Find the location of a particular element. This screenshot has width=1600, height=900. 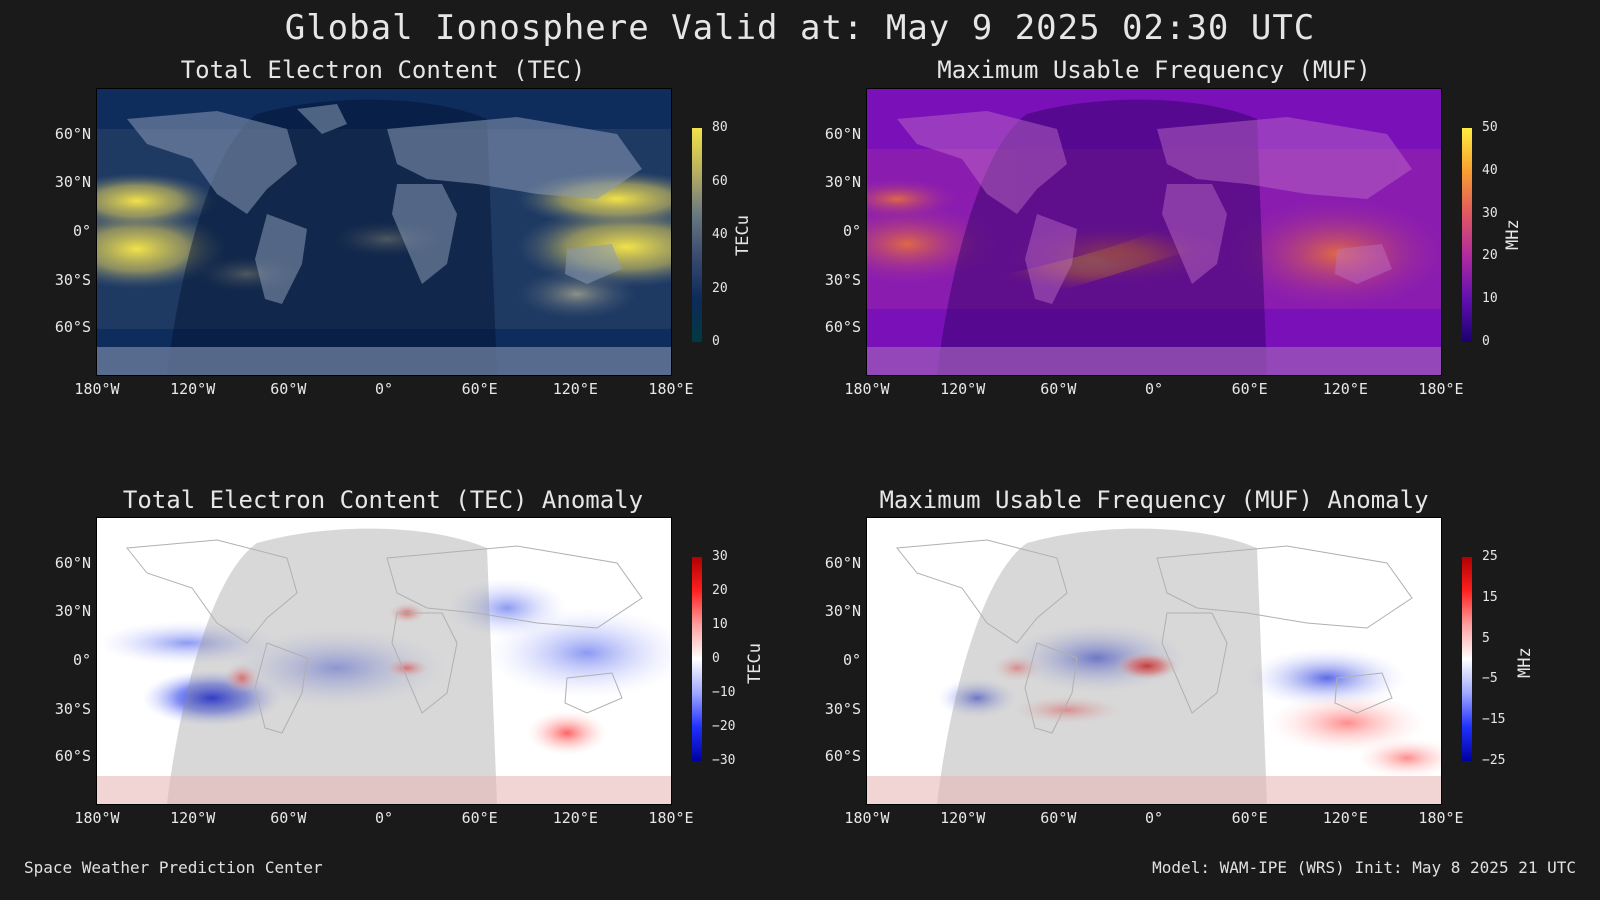

muf-colorbar is located at coordinates (1467, 235).